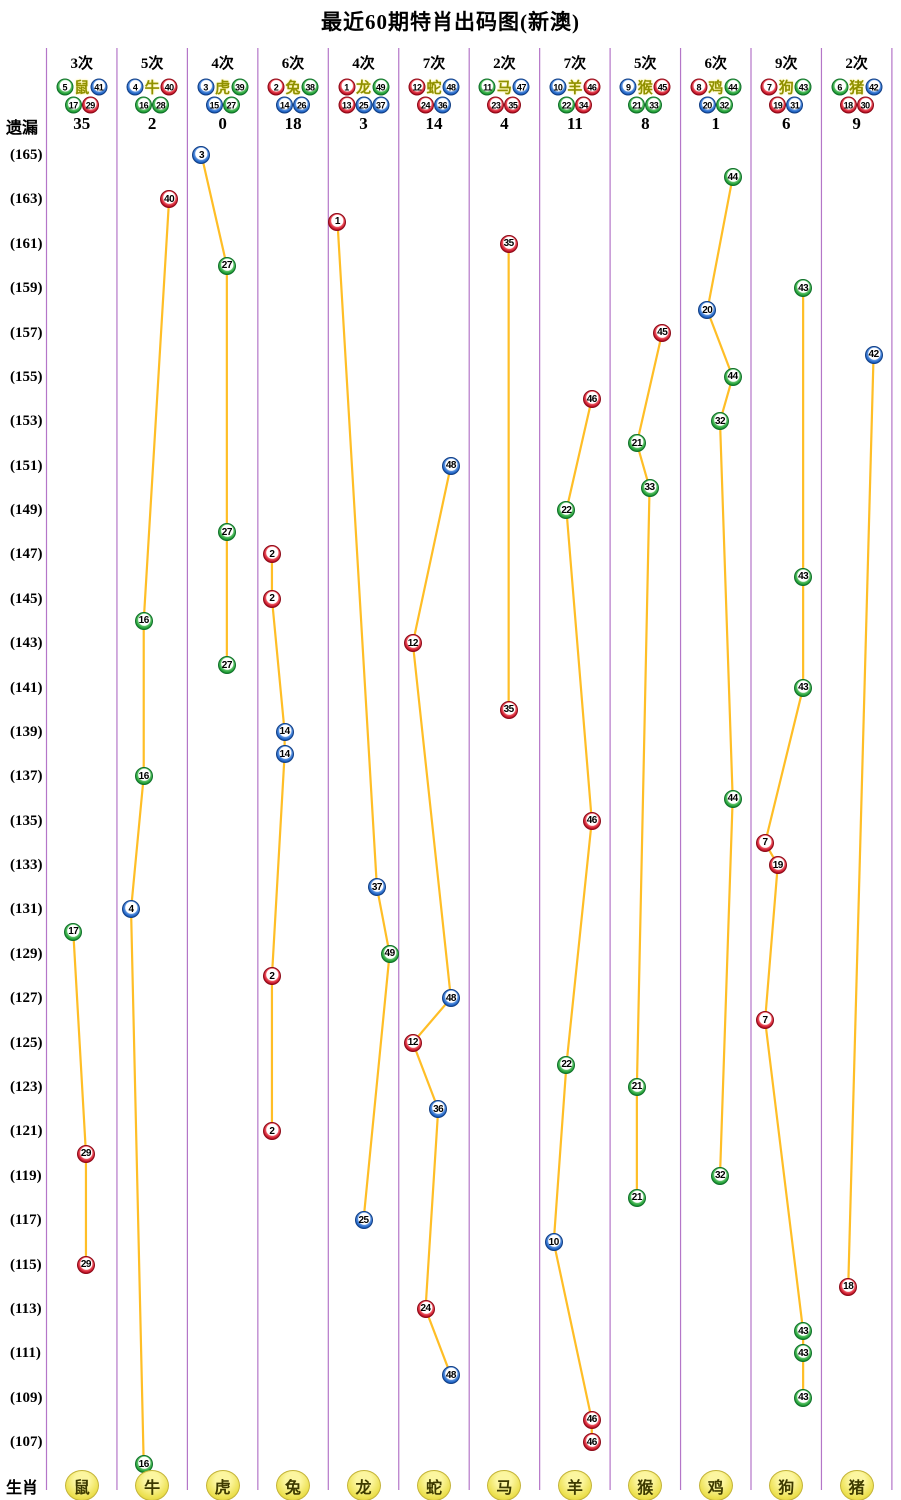 This screenshot has height=1500, width=901. Describe the element at coordinates (26, 376) in the screenshot. I see `y-axis-label: (155)` at that location.